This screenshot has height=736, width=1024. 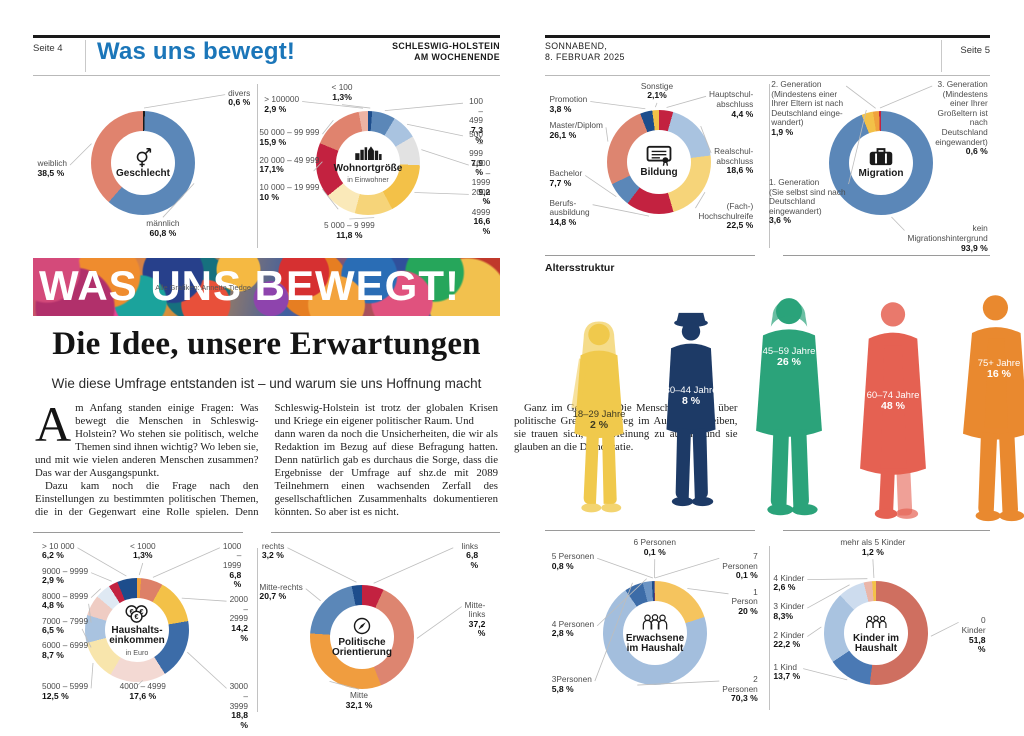 I want to click on kinder-donut: Kinder im Haushalt, so click(x=876, y=633).